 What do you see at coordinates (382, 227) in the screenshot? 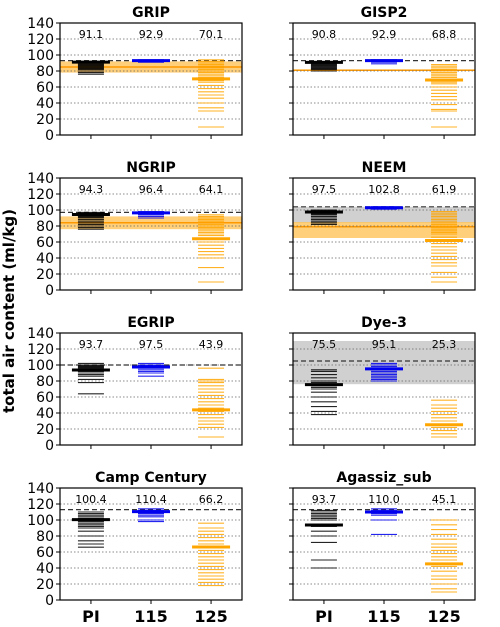
I see `panel-neem: 97.5 102.8 61.9 NEEM` at bounding box center [382, 227].